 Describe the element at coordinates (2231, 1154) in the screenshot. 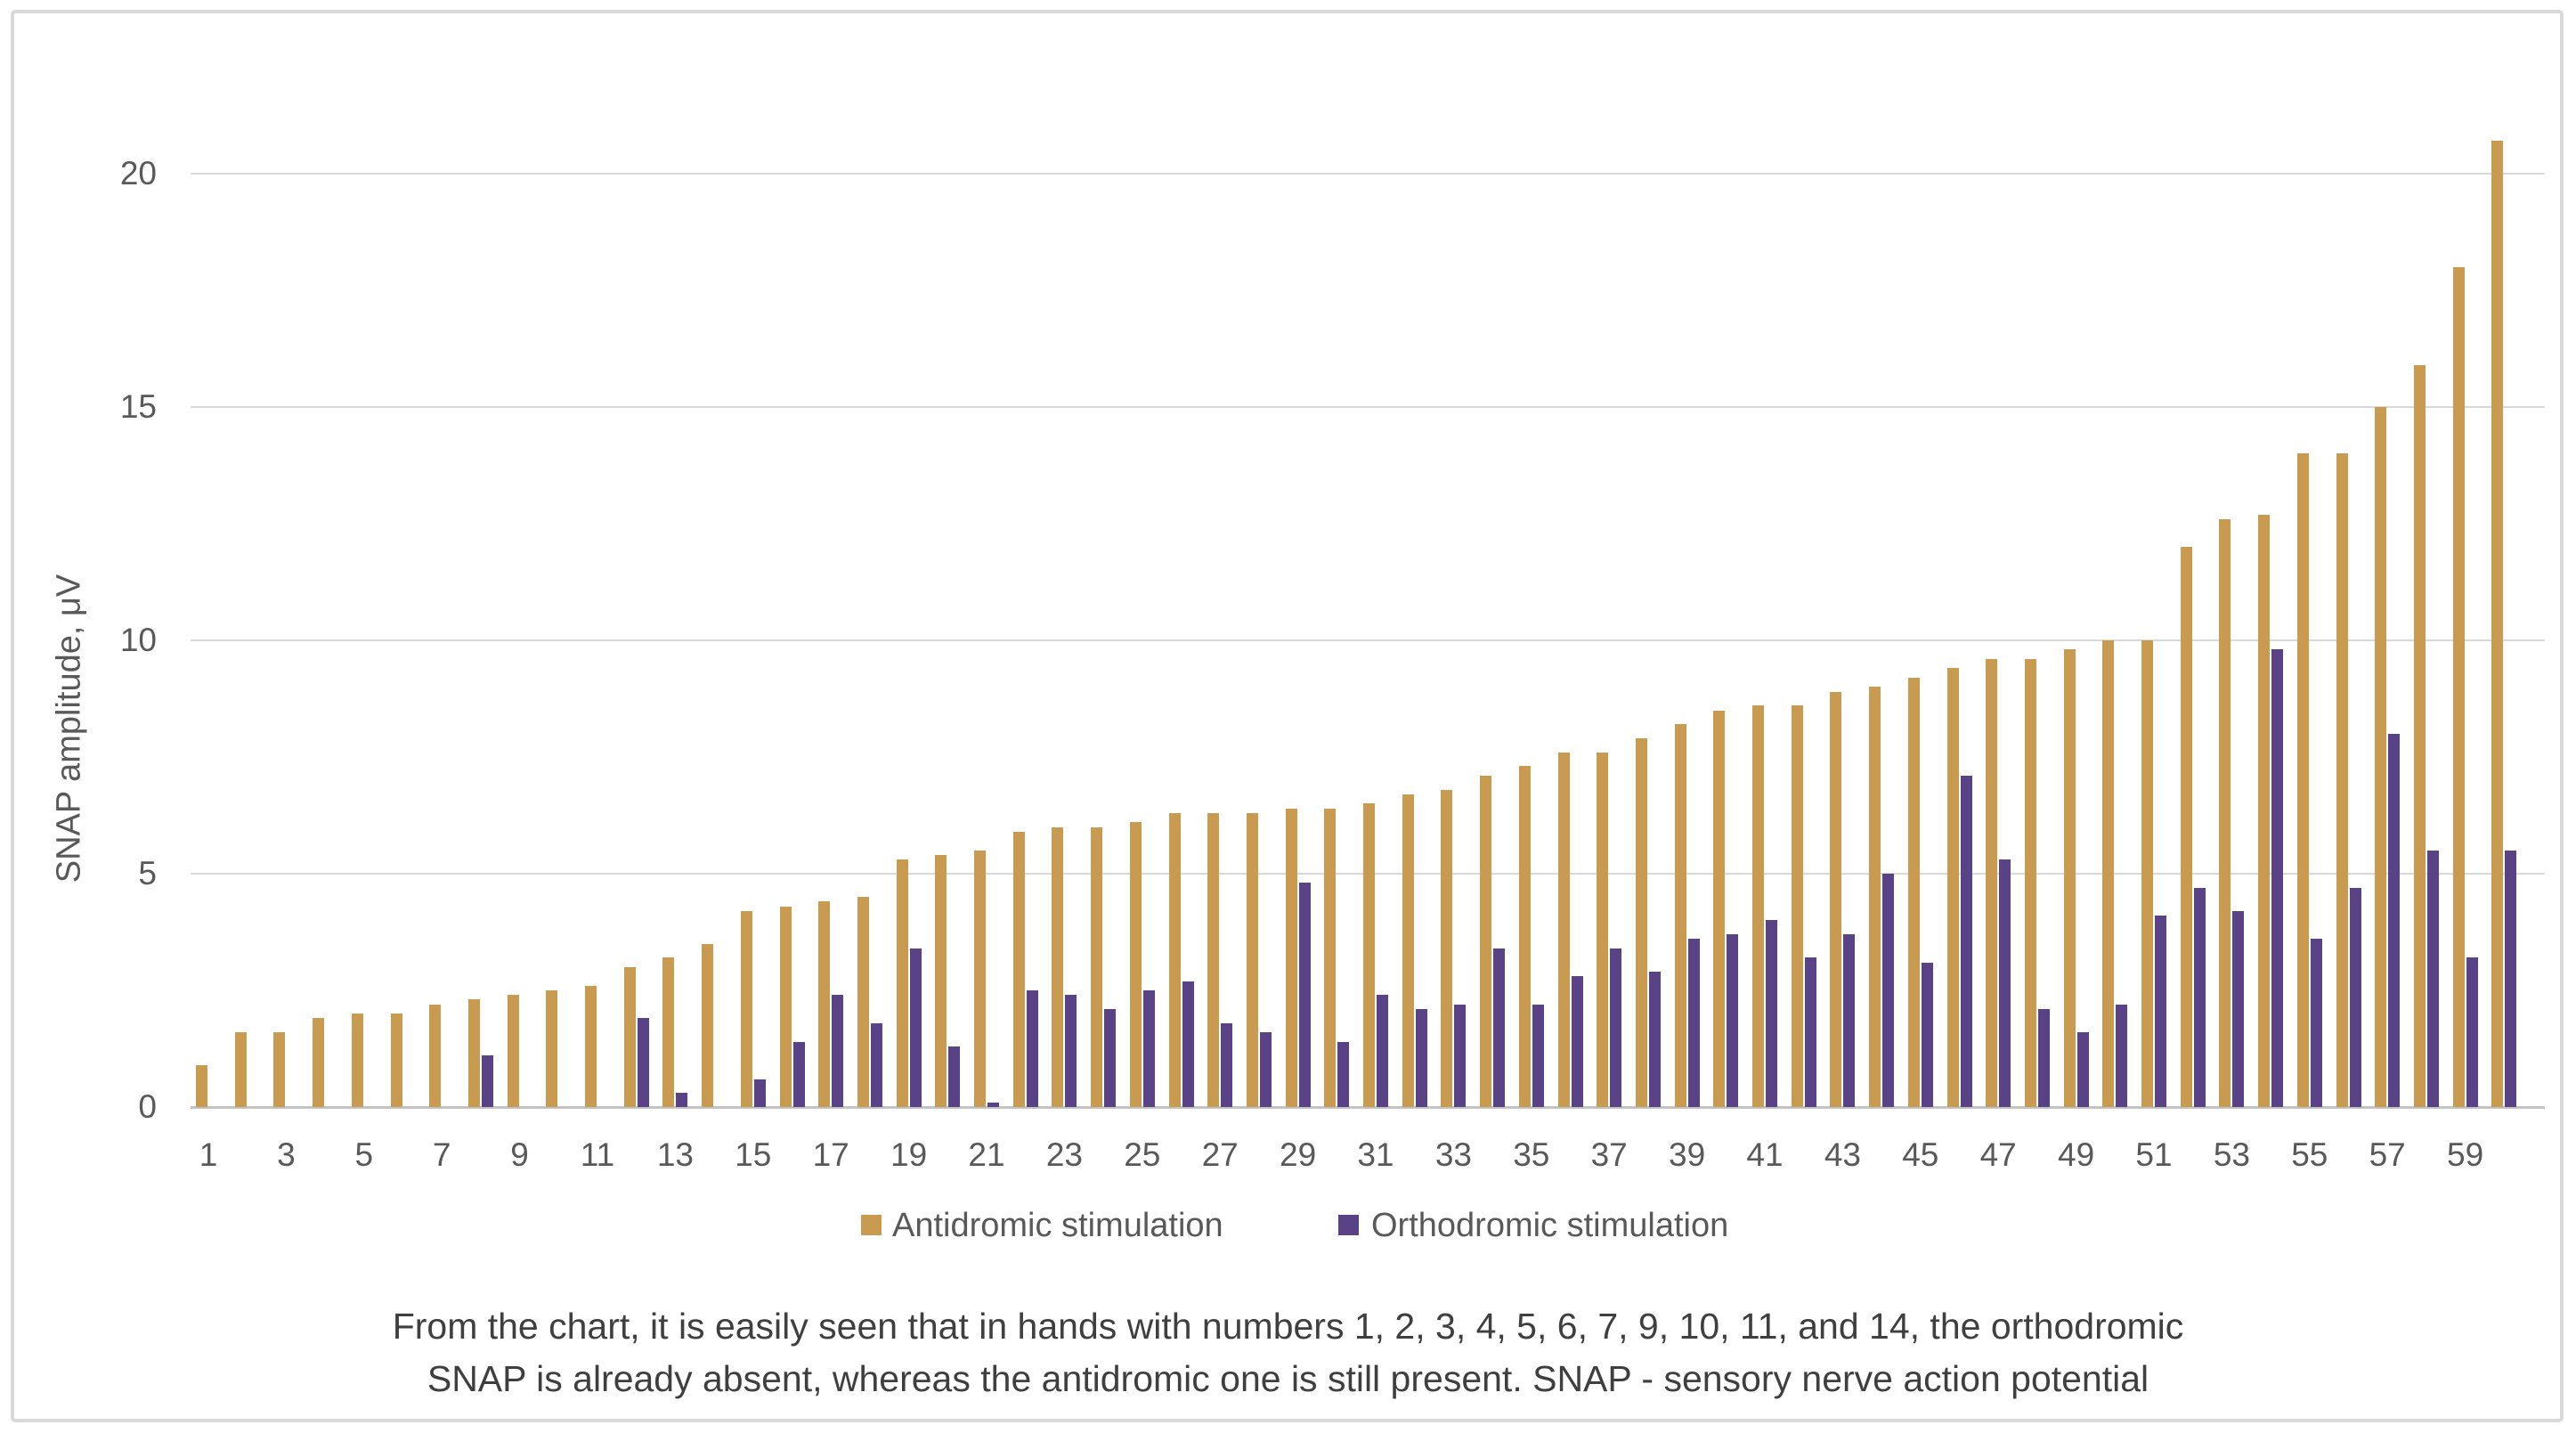

I see `x-tick-label-53: 53` at that location.